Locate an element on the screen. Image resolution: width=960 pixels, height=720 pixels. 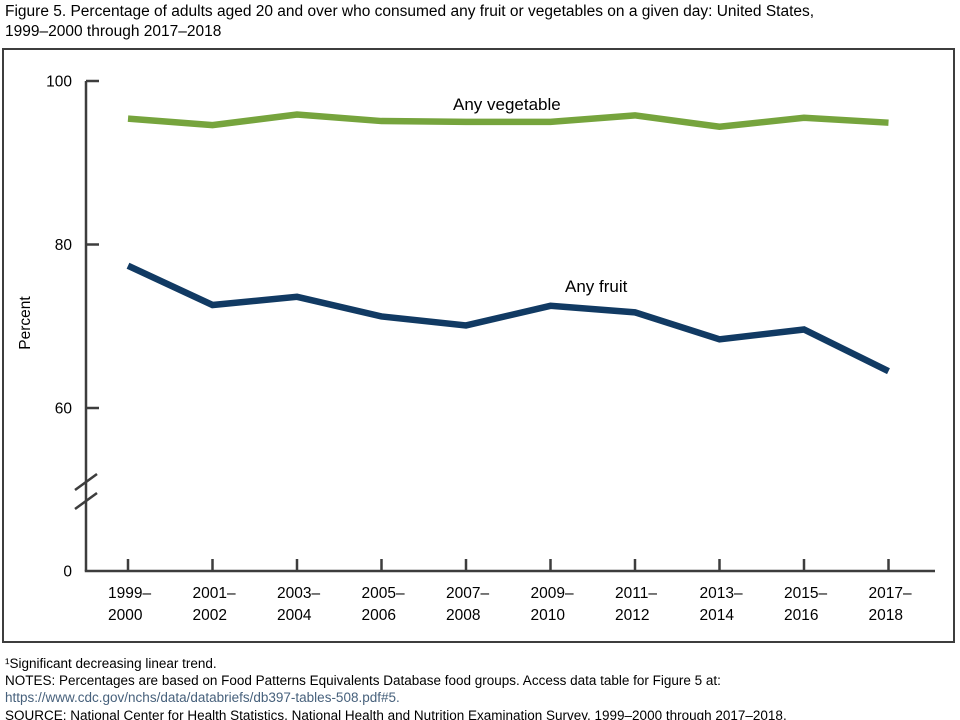
x-tick-label-8: 2013– 2014 is located at coordinates (721, 604).